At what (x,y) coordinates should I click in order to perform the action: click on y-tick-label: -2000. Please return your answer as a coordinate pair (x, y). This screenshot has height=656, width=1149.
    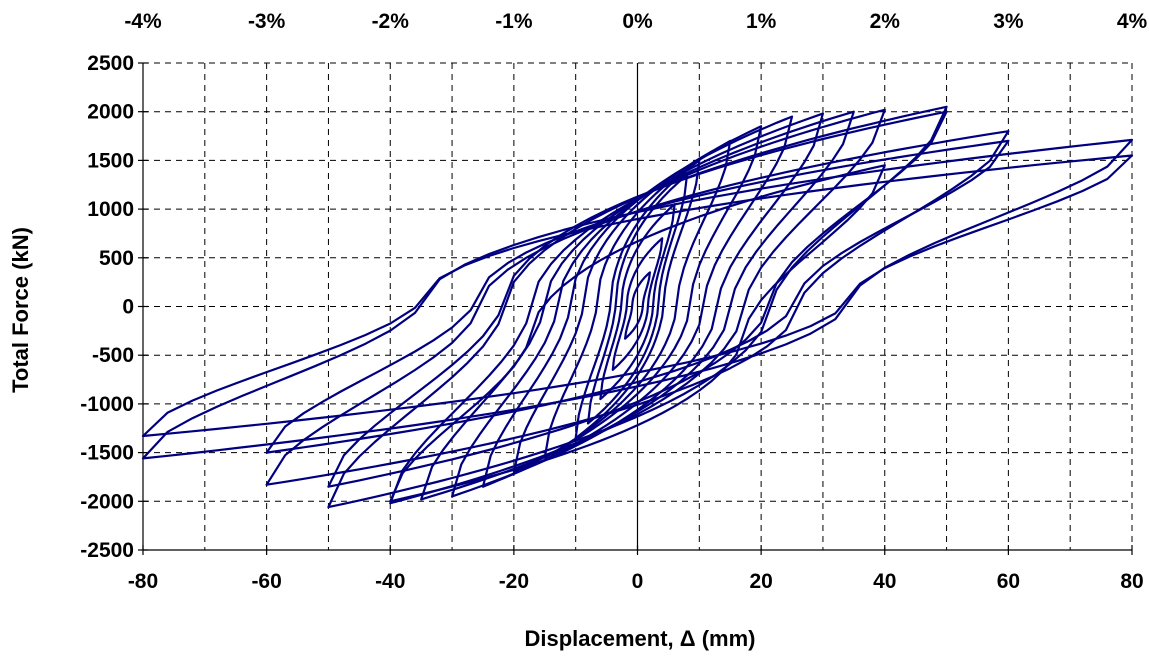
    Looking at the image, I should click on (107, 501).